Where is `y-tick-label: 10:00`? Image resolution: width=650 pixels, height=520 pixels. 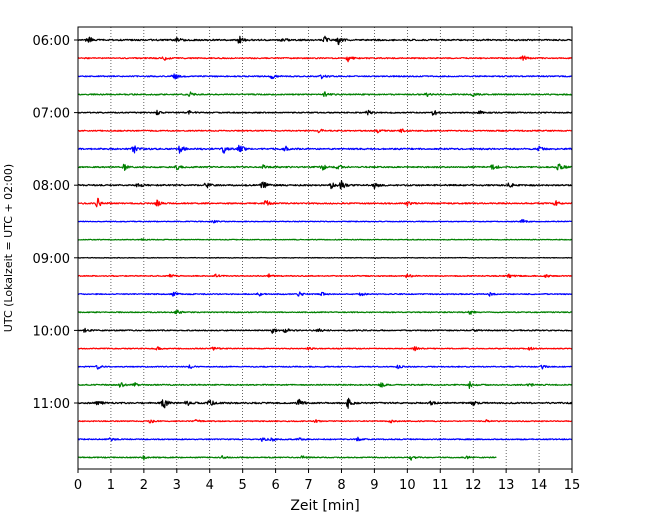 y-tick-label: 10:00 is located at coordinates (51, 331).